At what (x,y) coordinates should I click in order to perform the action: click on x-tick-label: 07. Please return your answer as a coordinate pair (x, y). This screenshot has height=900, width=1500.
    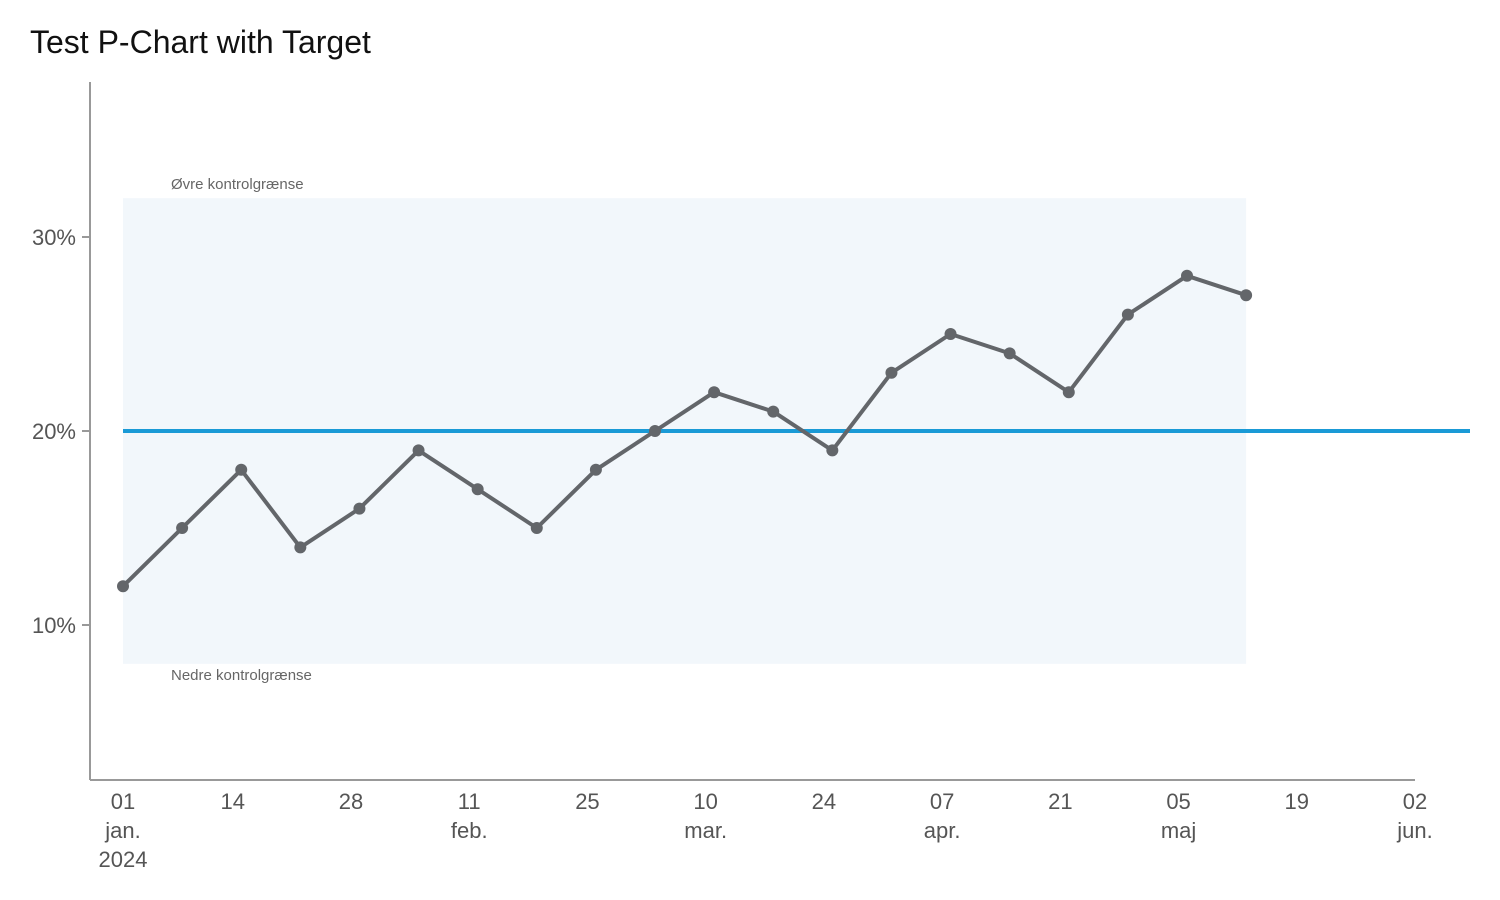
    Looking at the image, I should click on (942, 801).